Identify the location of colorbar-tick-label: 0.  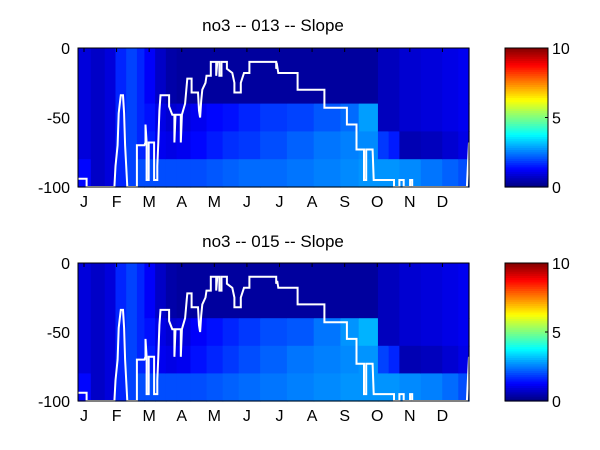
(556, 402).